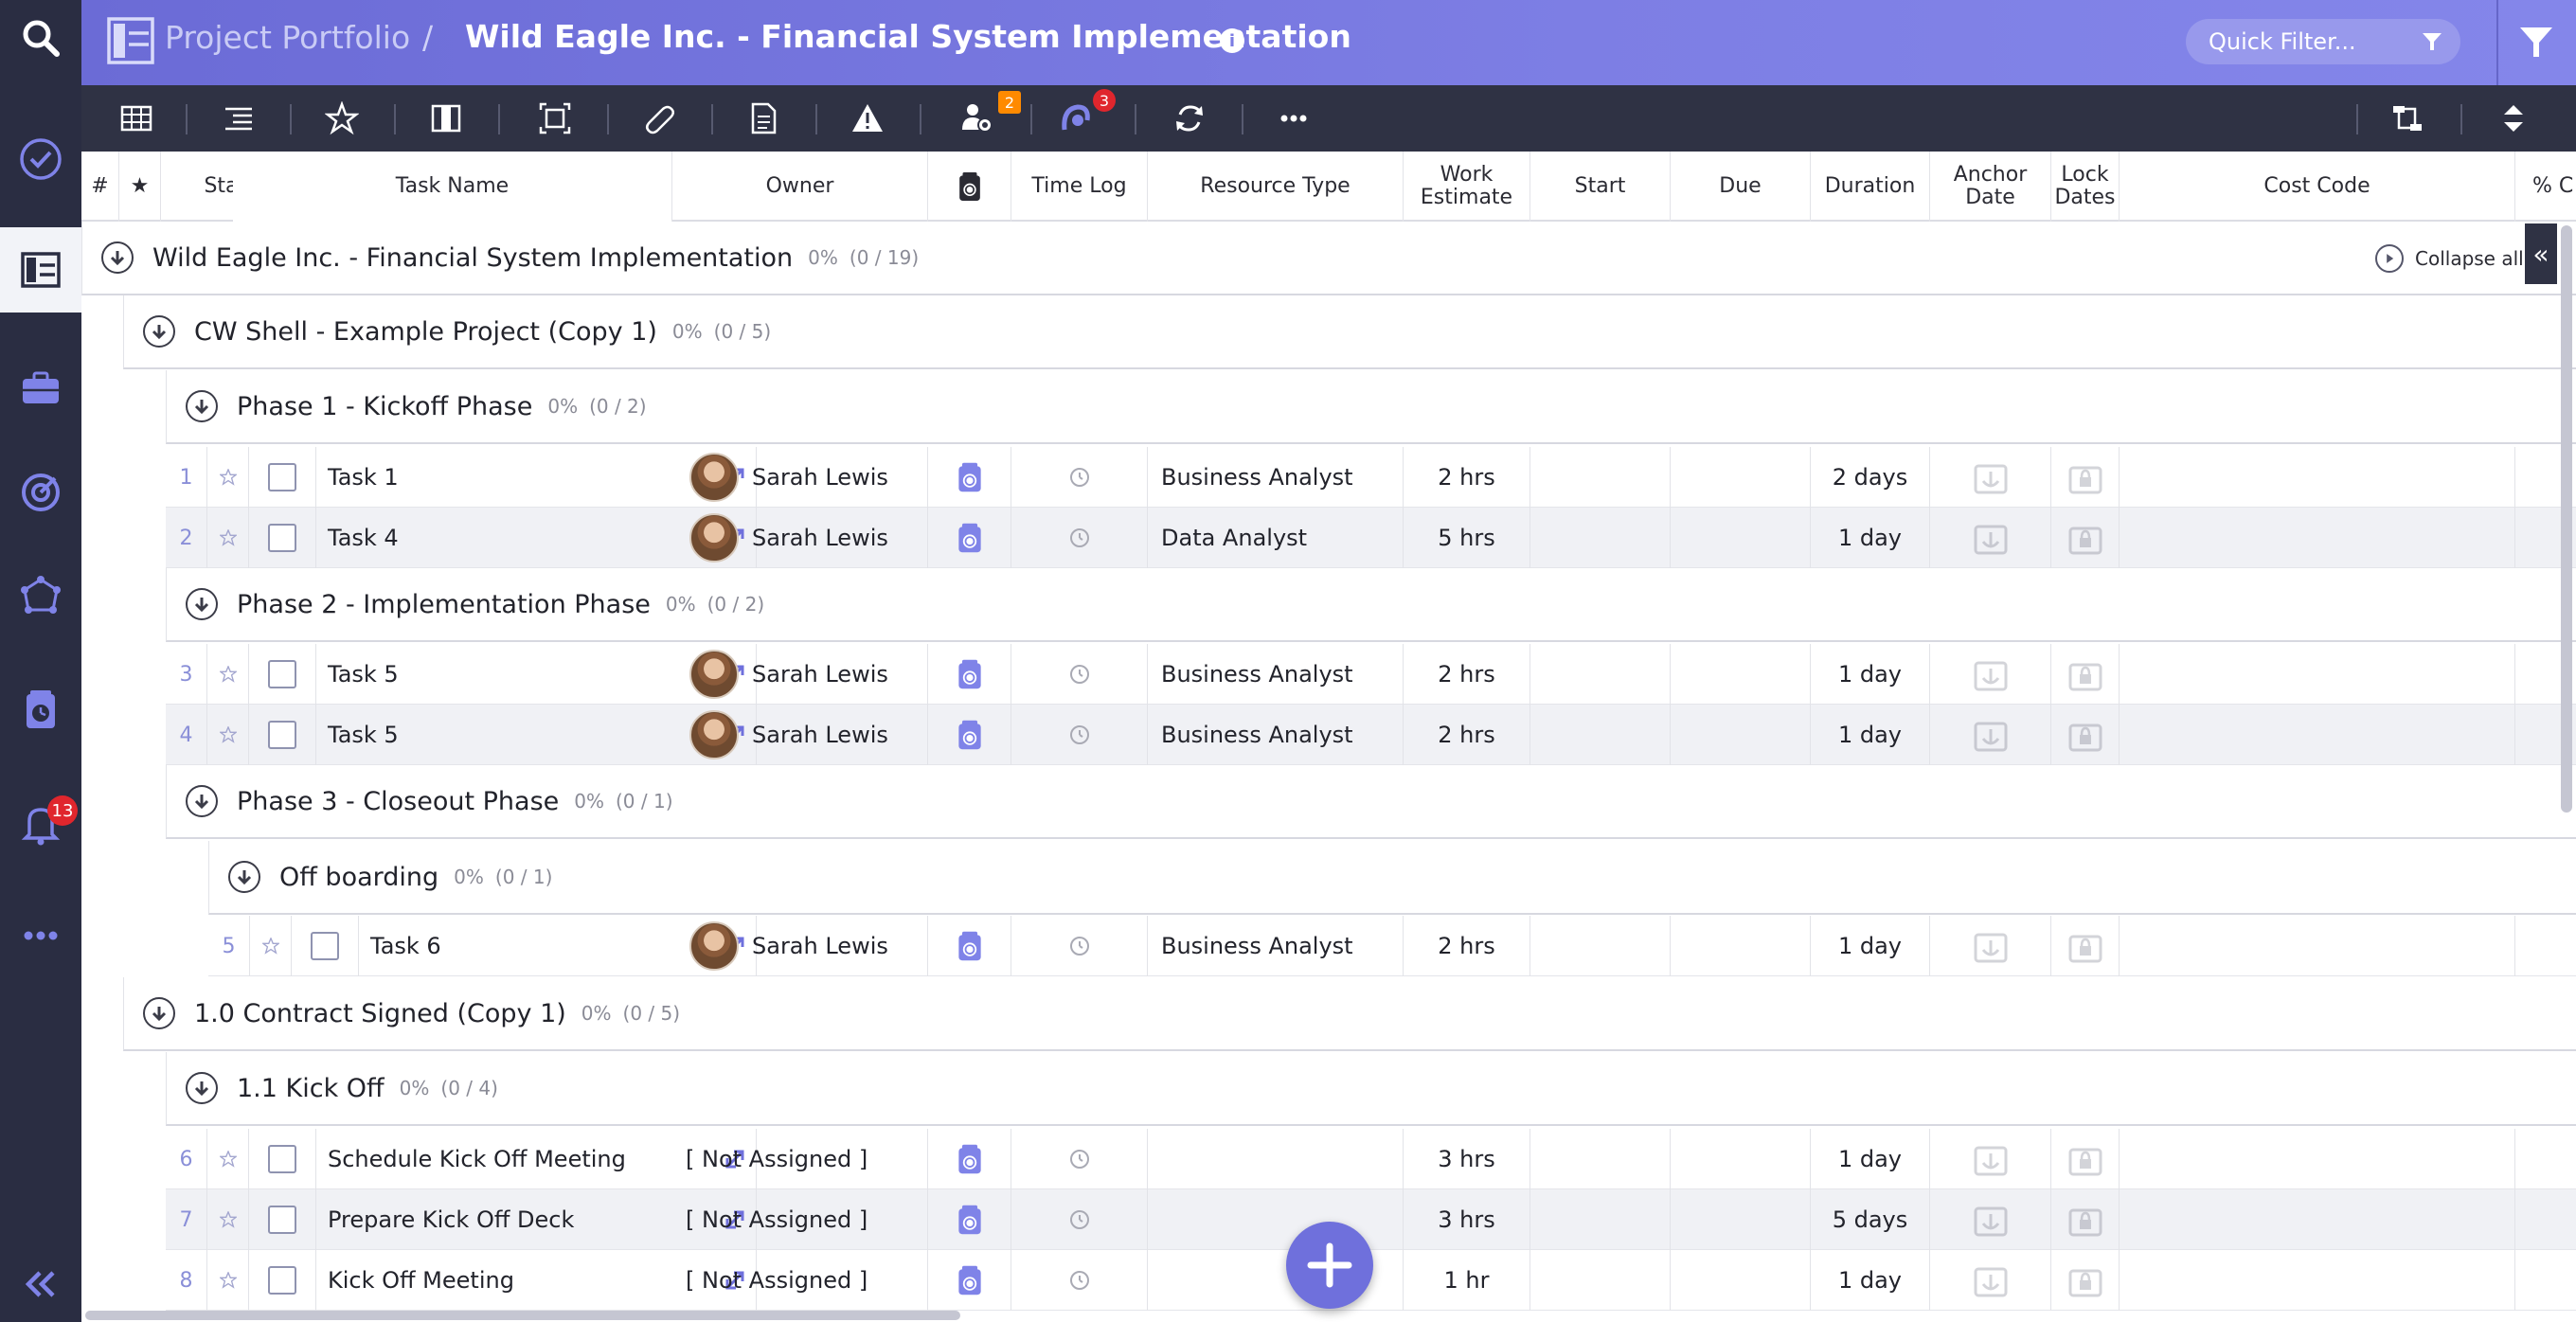  I want to click on team-icon, so click(976, 118).